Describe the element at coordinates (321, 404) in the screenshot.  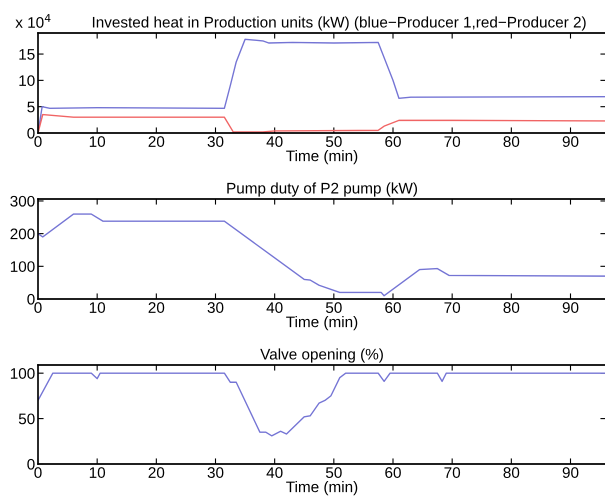
I see `line-series` at that location.